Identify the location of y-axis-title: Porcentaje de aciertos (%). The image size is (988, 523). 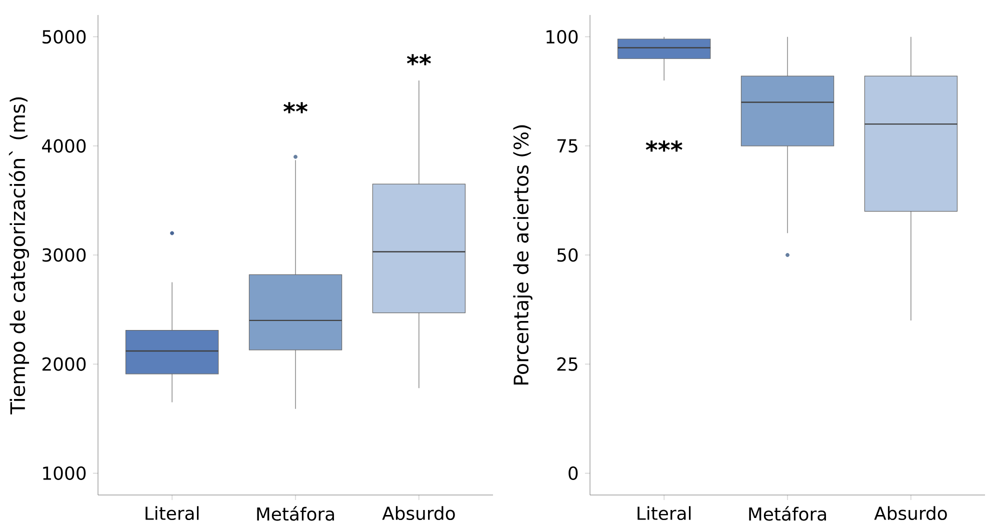
(522, 254).